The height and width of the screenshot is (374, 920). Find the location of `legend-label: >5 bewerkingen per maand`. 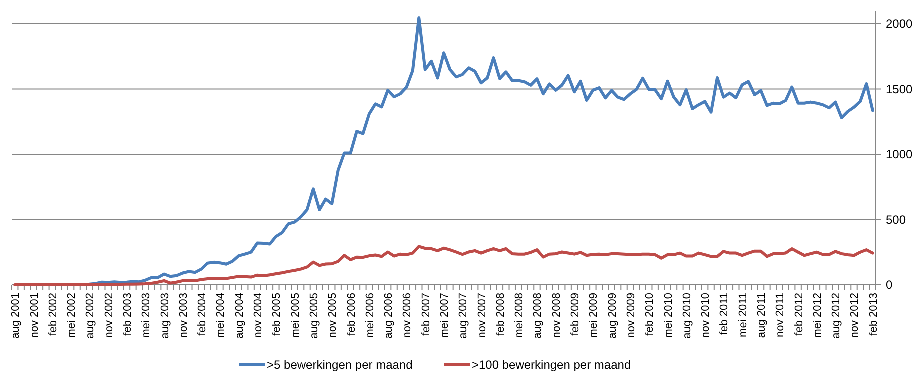

legend-label: >5 bewerkingen per maand is located at coordinates (340, 365).